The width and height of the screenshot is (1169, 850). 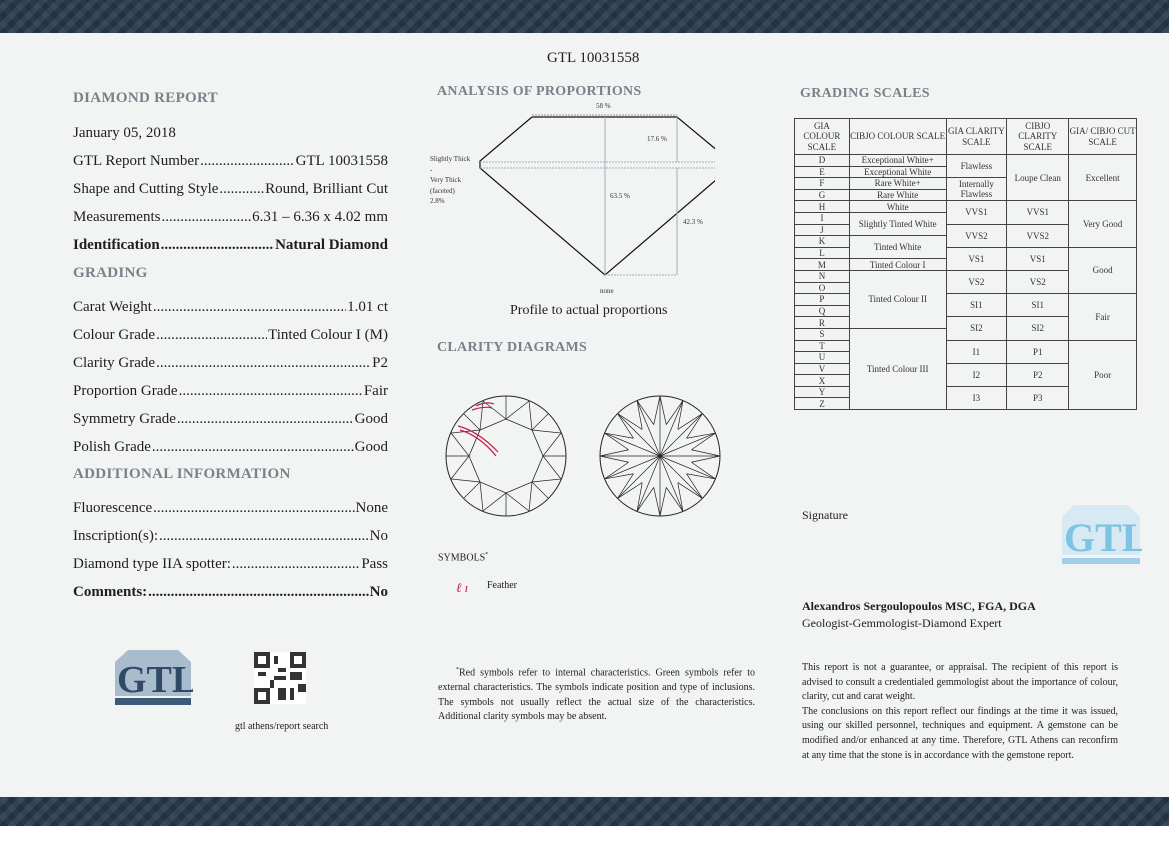 What do you see at coordinates (230, 447) in the screenshot?
I see `grading-polish: Polish GradeGood` at bounding box center [230, 447].